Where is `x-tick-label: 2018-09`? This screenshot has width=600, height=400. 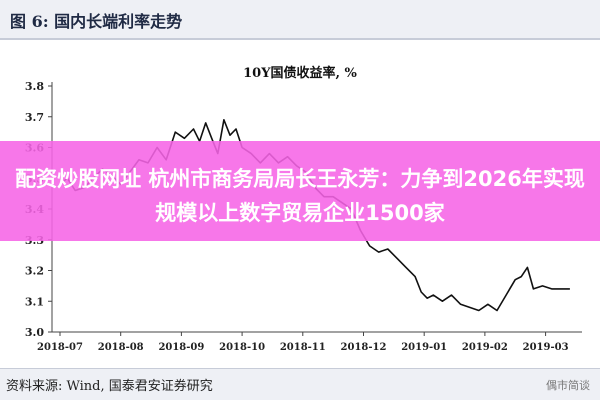 x-tick-label: 2018-09 is located at coordinates (181, 347).